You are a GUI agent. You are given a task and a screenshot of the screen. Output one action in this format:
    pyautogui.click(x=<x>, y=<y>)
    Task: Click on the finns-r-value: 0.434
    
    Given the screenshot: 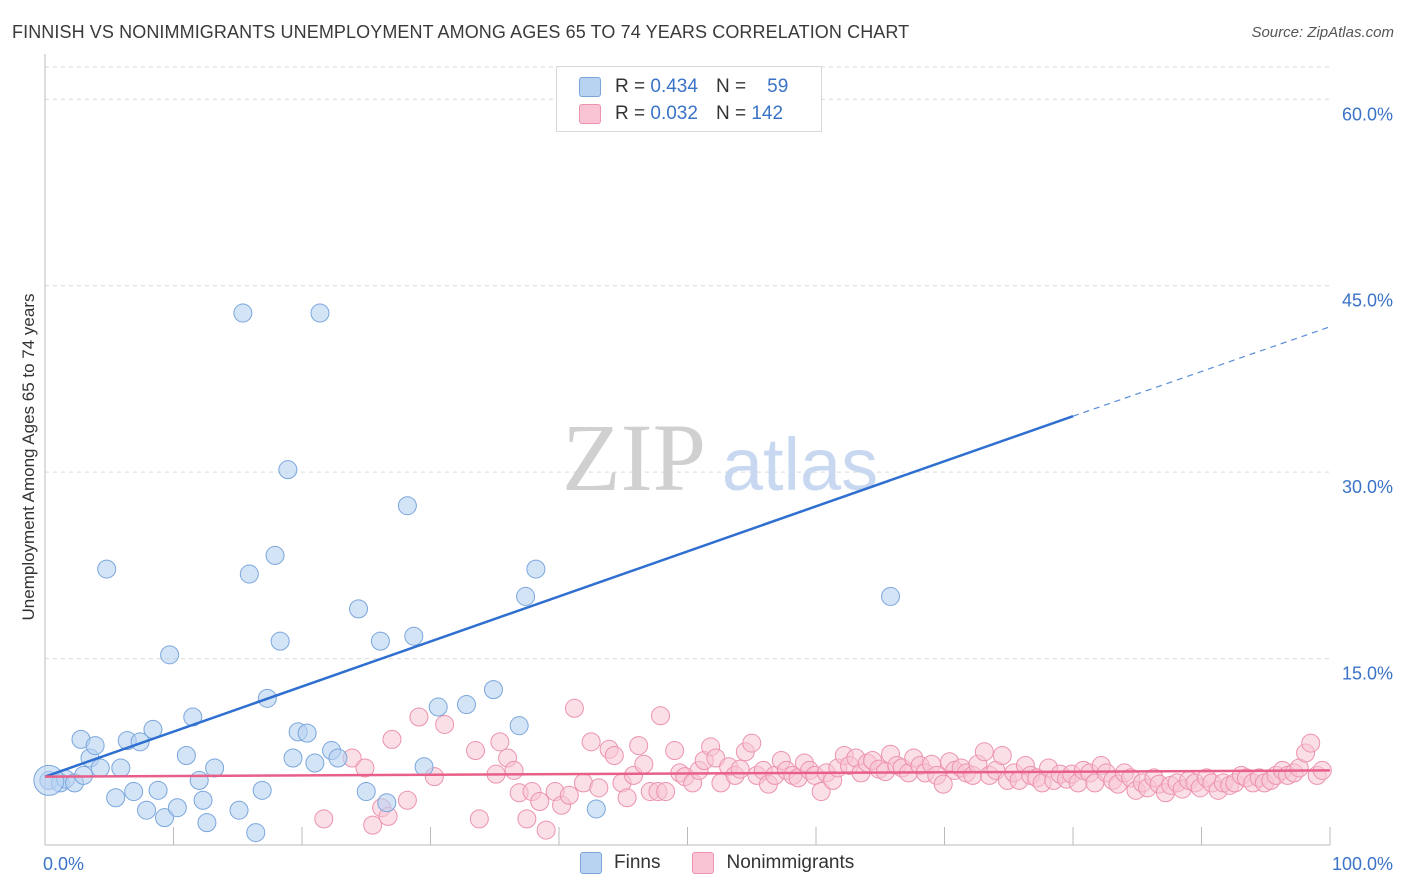 What is the action you would take?
    pyautogui.click(x=674, y=86)
    